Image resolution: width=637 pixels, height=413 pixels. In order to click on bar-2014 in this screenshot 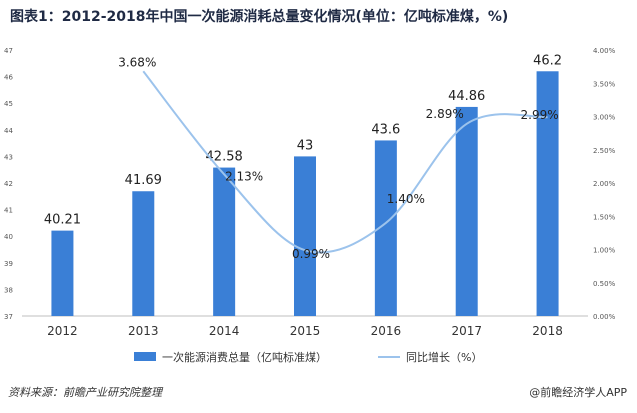, I will do `click(224, 241)`.